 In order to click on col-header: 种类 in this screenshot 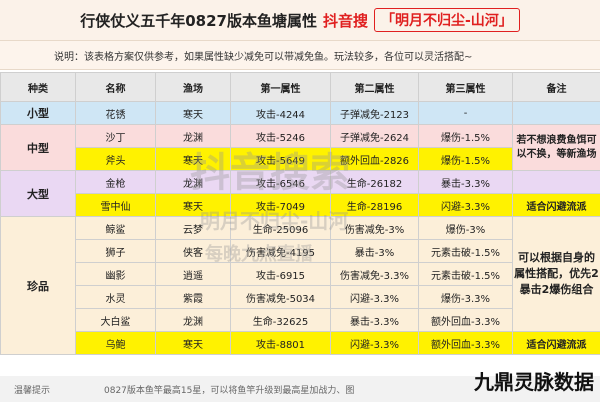, I will do `click(38, 87)`.